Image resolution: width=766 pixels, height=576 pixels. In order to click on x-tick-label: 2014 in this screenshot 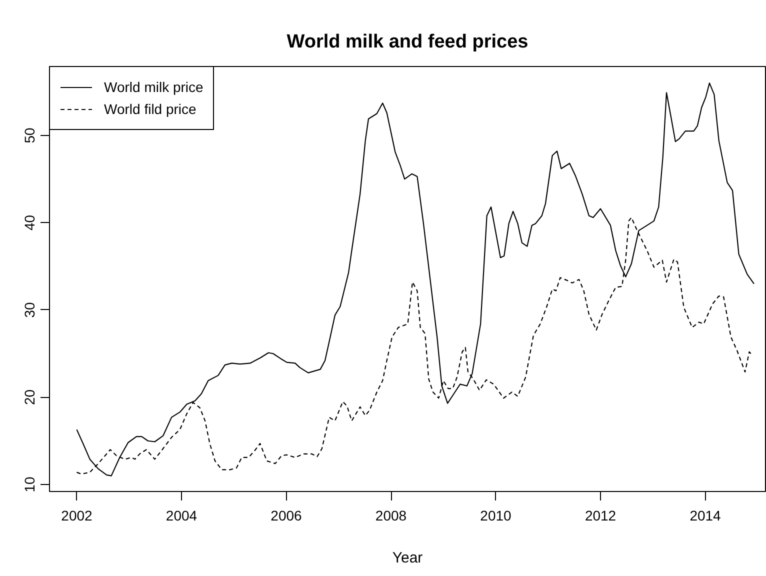, I will do `click(706, 516)`.